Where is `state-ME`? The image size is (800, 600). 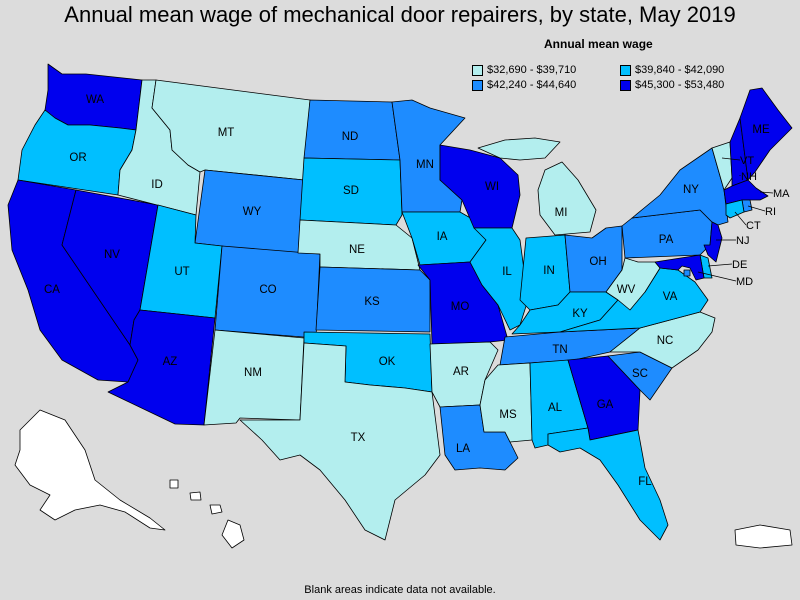 state-ME is located at coordinates (766, 134).